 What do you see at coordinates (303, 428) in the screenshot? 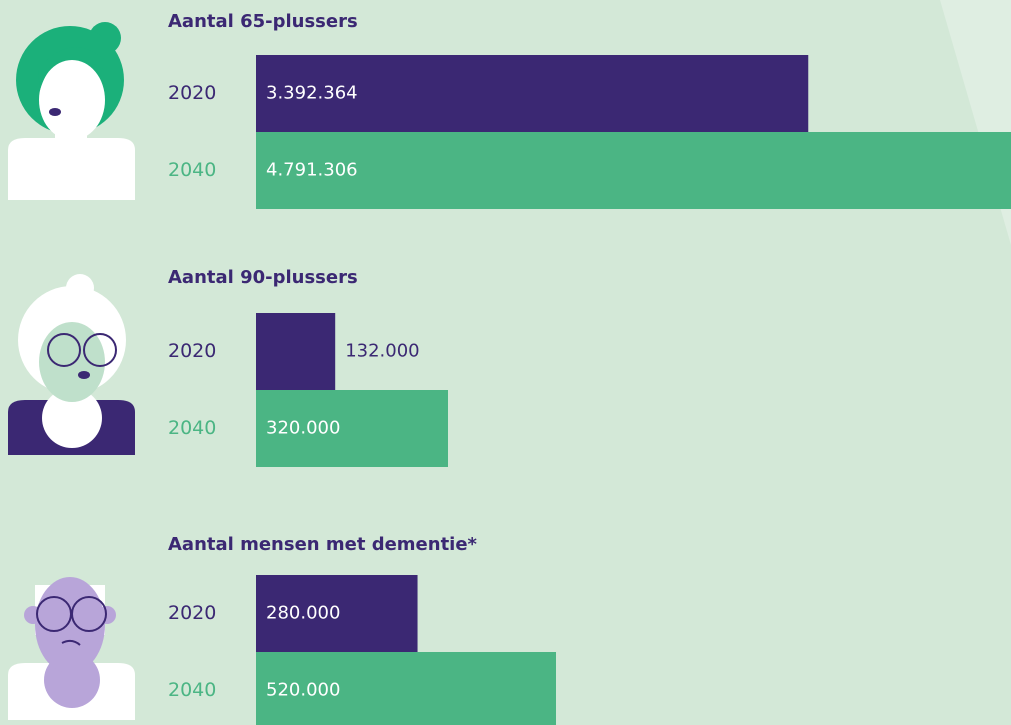
I see `value-label: 320.000` at bounding box center [303, 428].